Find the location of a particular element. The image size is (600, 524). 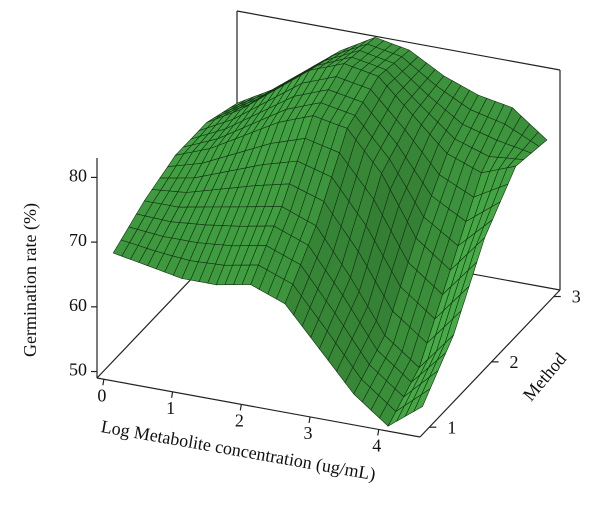

z-tick-label: 70 is located at coordinates (78, 240).